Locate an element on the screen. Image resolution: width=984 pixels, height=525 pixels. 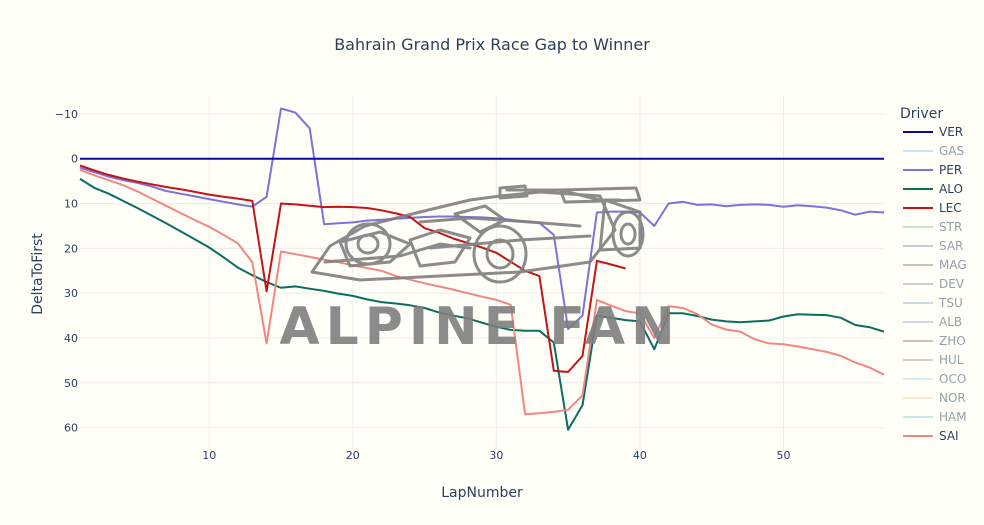
legend-label: ZHO is located at coordinates (952, 341).